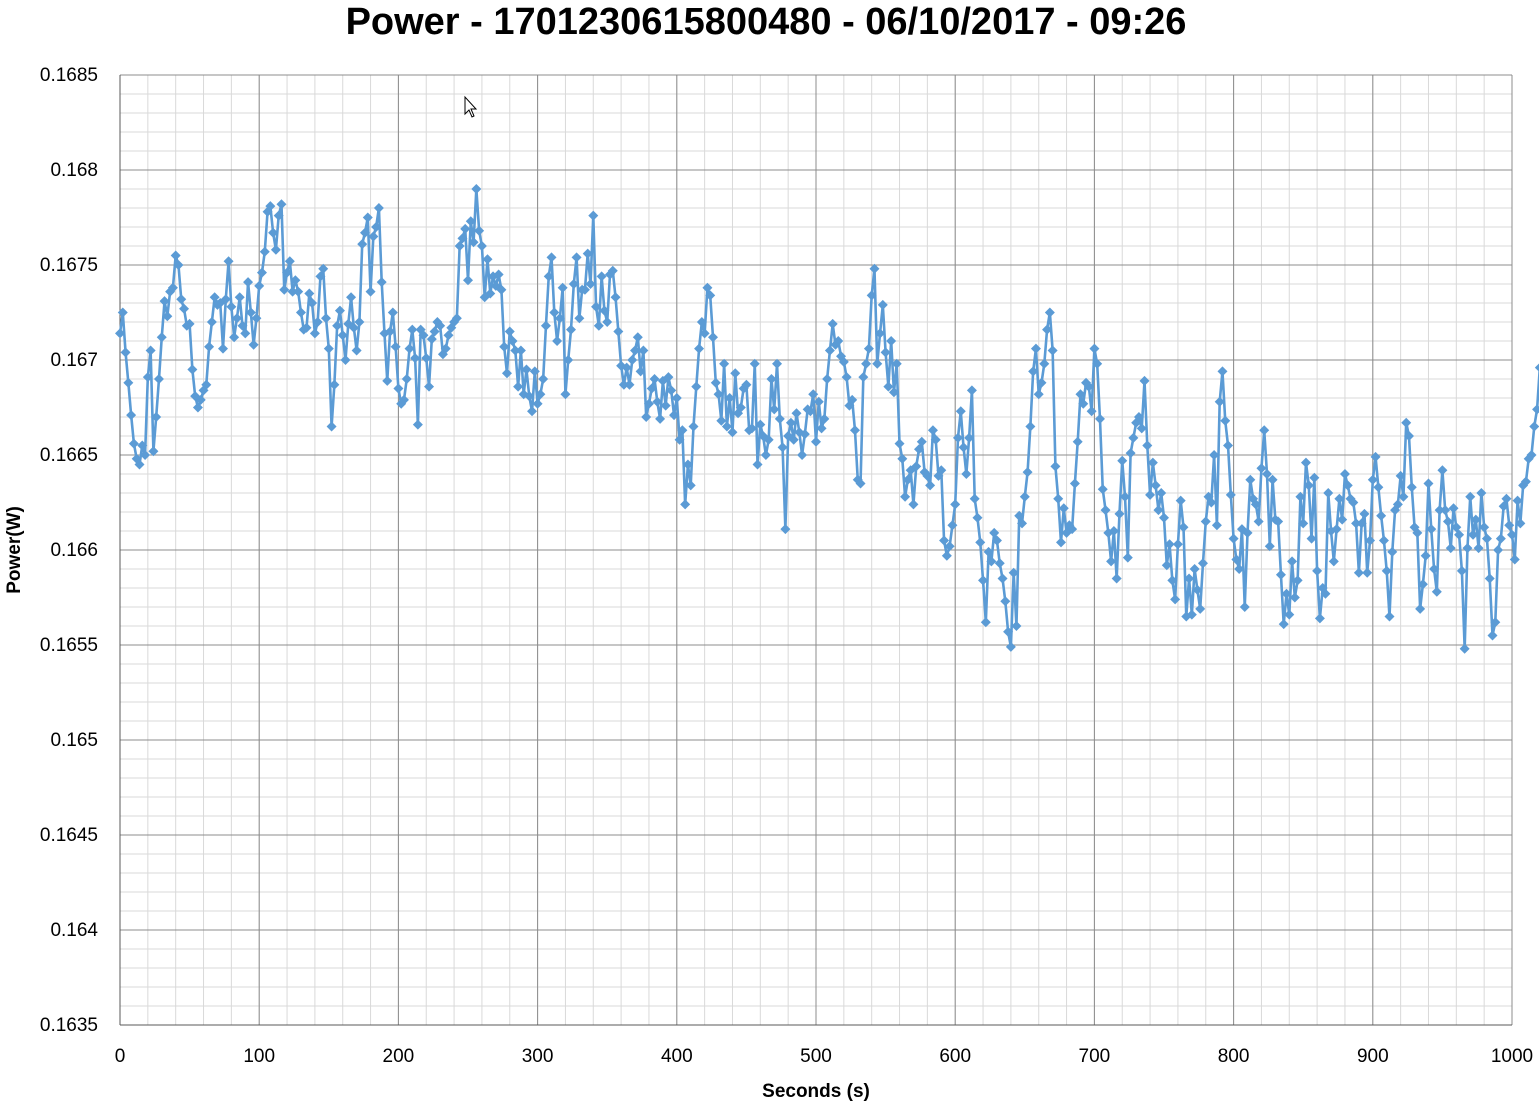  I want to click on x-tick-label: 100, so click(259, 1056).